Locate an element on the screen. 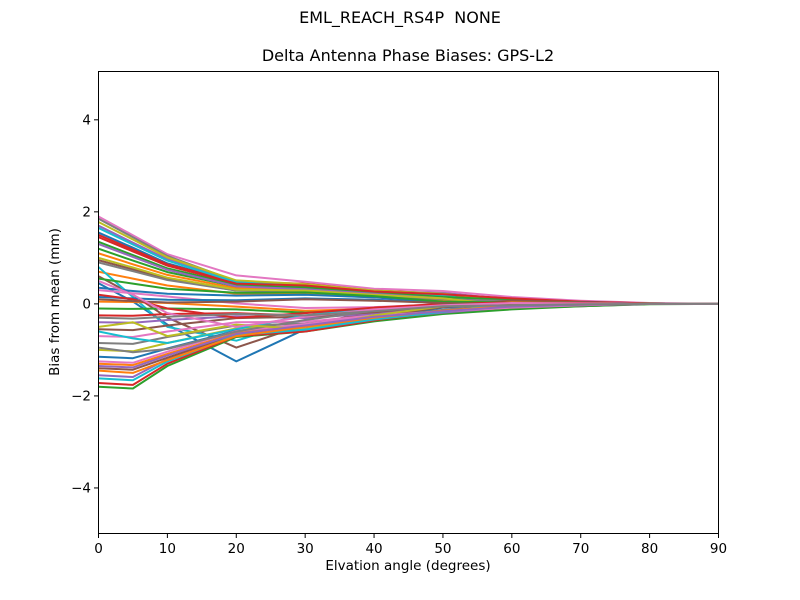 The image size is (800, 600). x-tick-label: 0 is located at coordinates (98, 549).